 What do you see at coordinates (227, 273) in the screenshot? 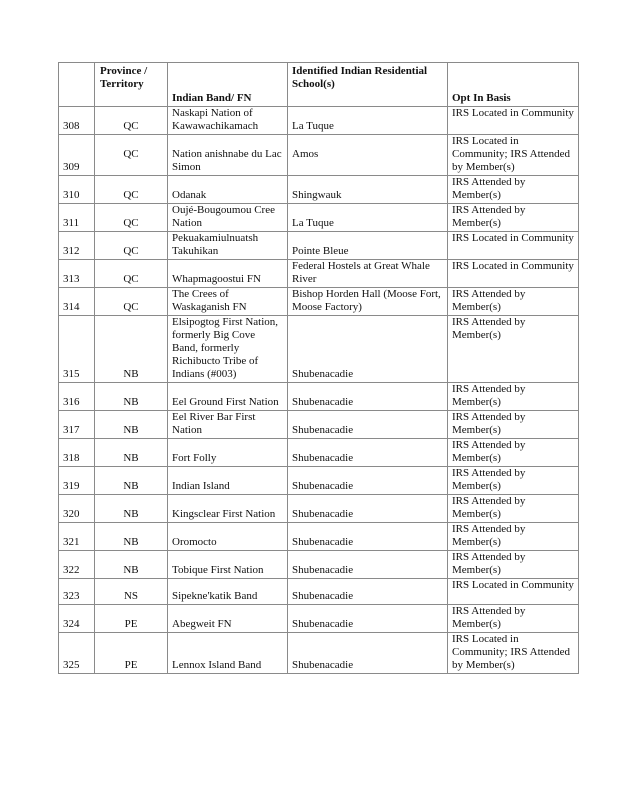
I see `band-cell: Whapmagoostui FN` at bounding box center [227, 273].